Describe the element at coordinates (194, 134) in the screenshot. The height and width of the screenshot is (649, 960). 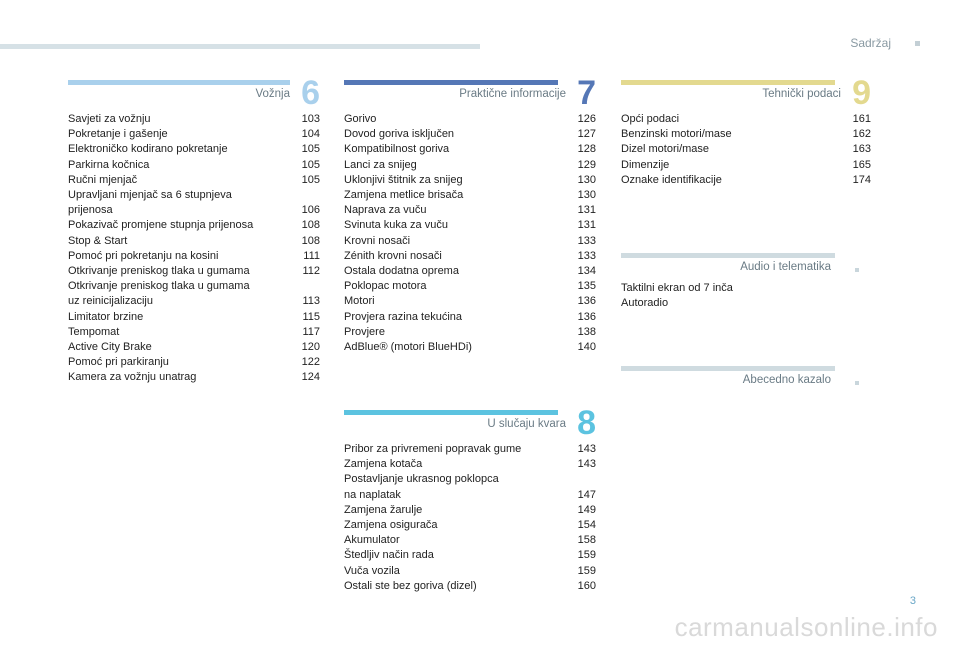
I see `toc-entry: Pokretanje i gašenje 104` at that location.